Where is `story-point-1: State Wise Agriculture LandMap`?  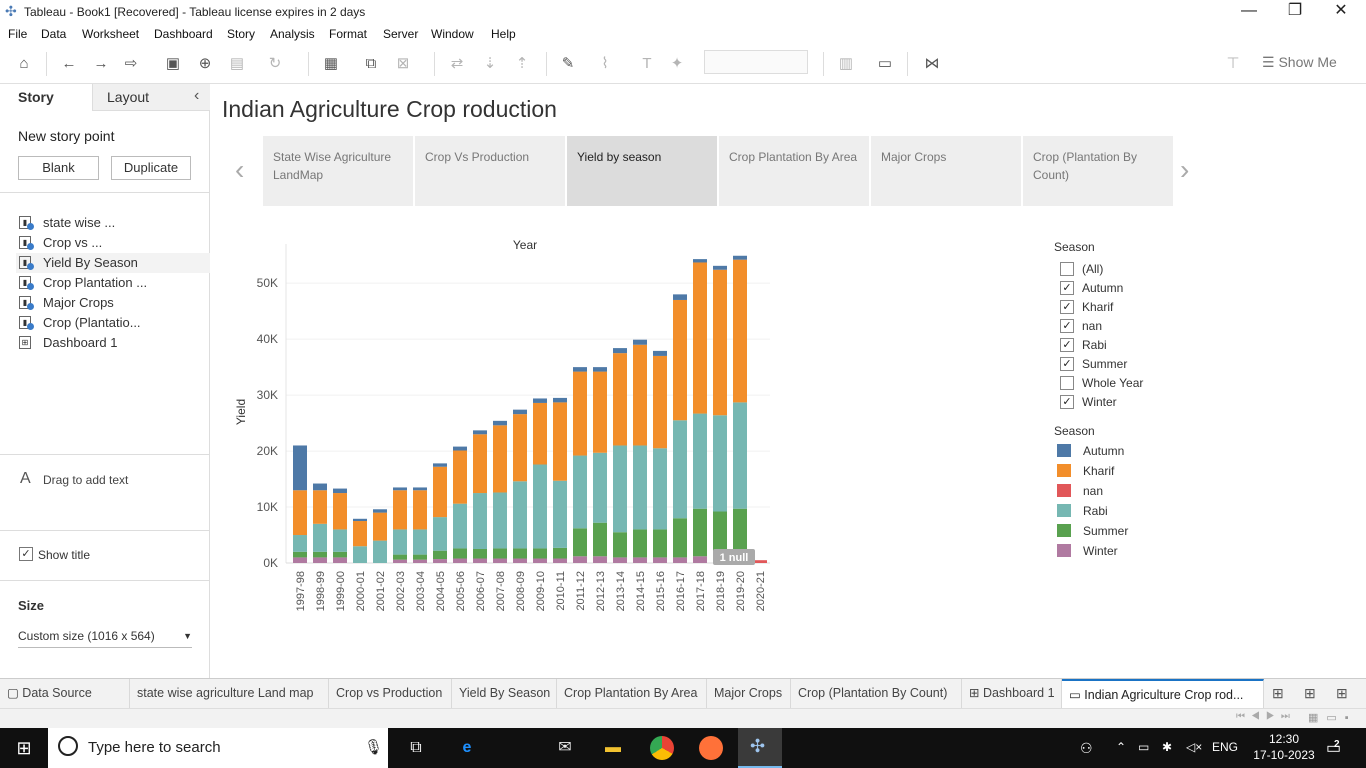 story-point-1: State Wise Agriculture LandMap is located at coordinates (338, 171).